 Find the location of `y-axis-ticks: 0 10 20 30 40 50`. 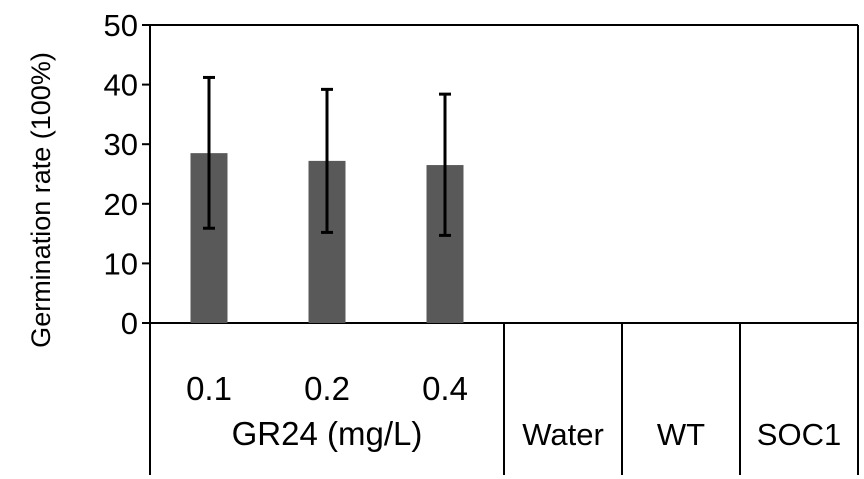

y-axis-ticks: 0 10 20 30 40 50 is located at coordinates (127, 174).